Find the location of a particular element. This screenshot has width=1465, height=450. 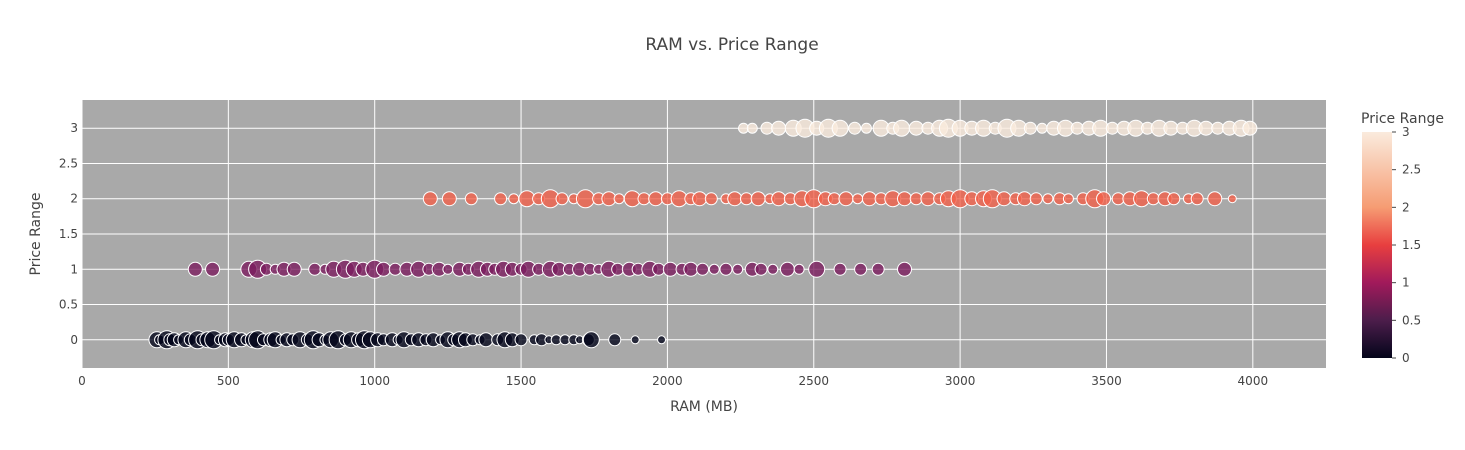

x-tick-label: 0 is located at coordinates (82, 381).